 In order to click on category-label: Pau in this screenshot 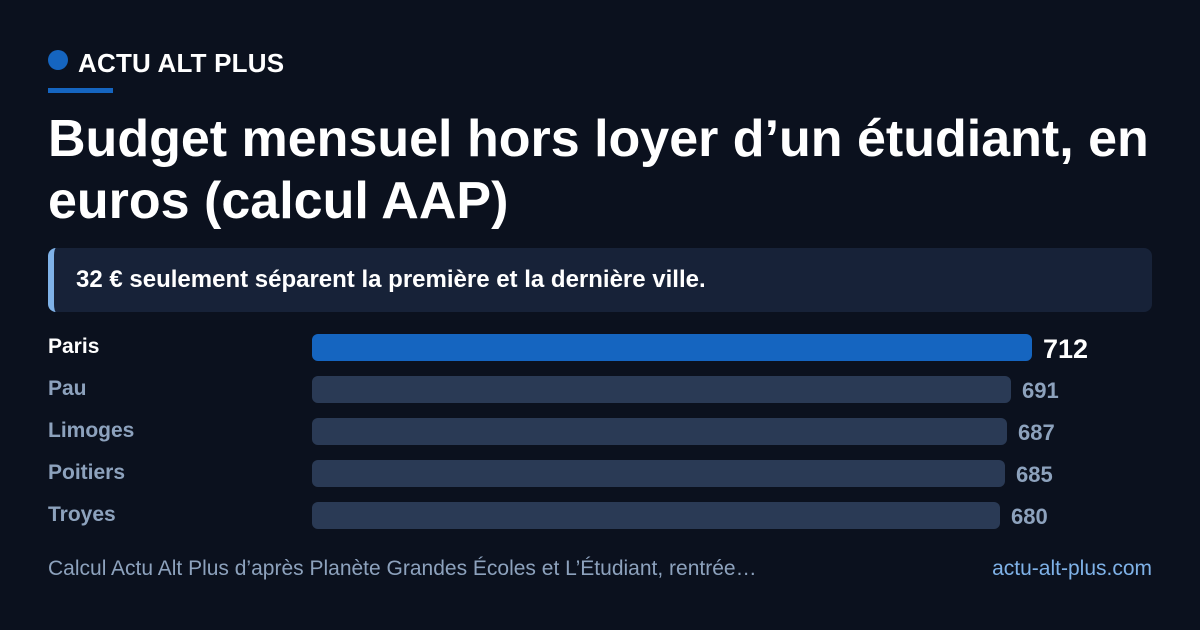, I will do `click(67, 388)`.